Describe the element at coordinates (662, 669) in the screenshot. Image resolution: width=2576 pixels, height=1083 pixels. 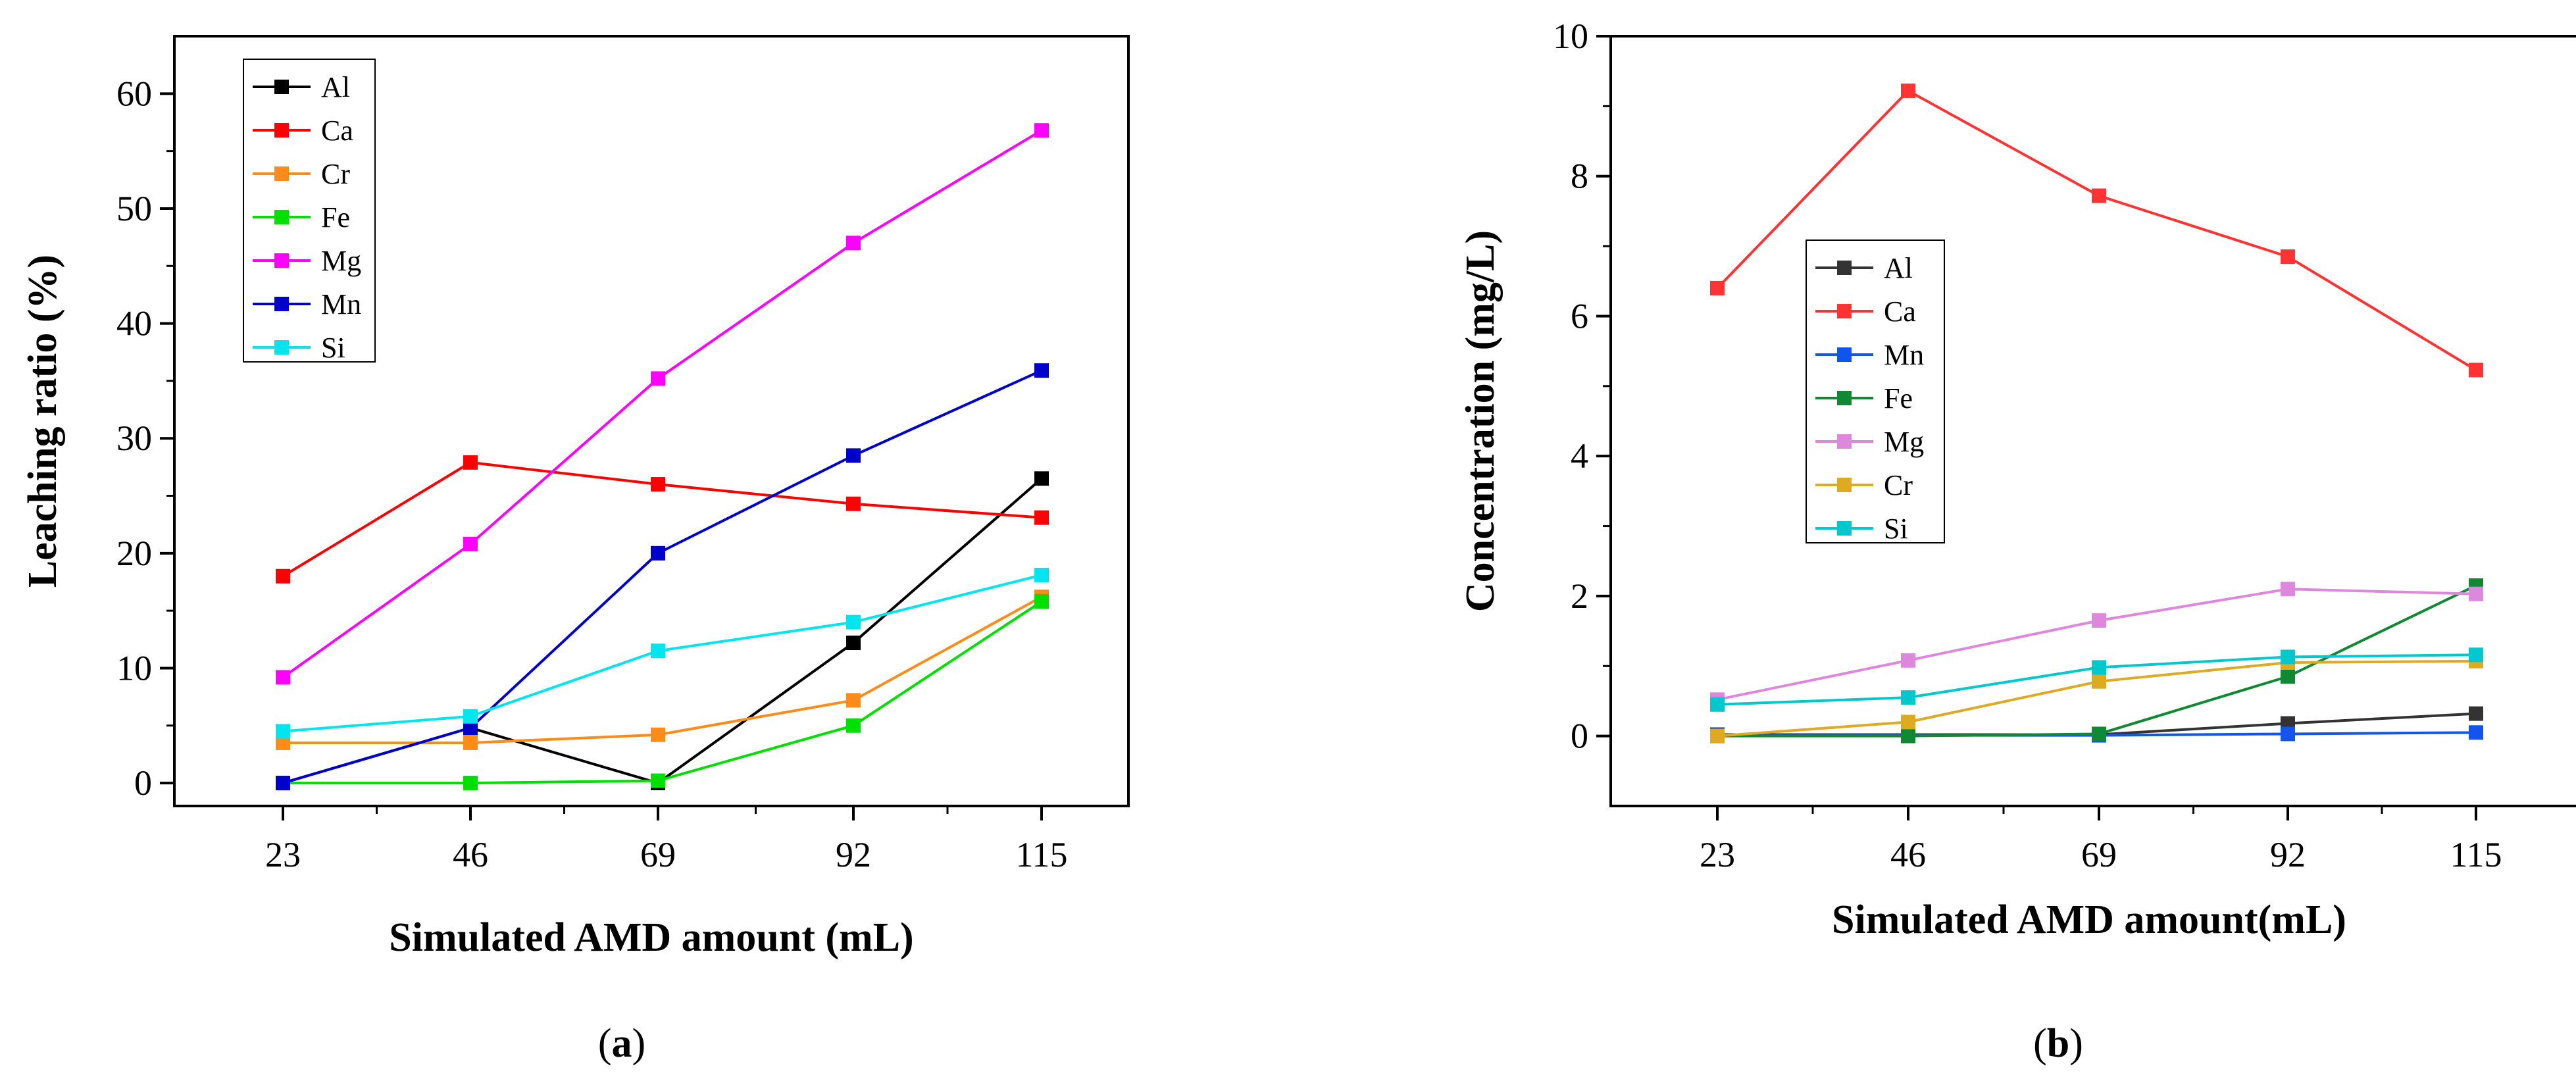
I see `panel-a-series-line-cr` at that location.